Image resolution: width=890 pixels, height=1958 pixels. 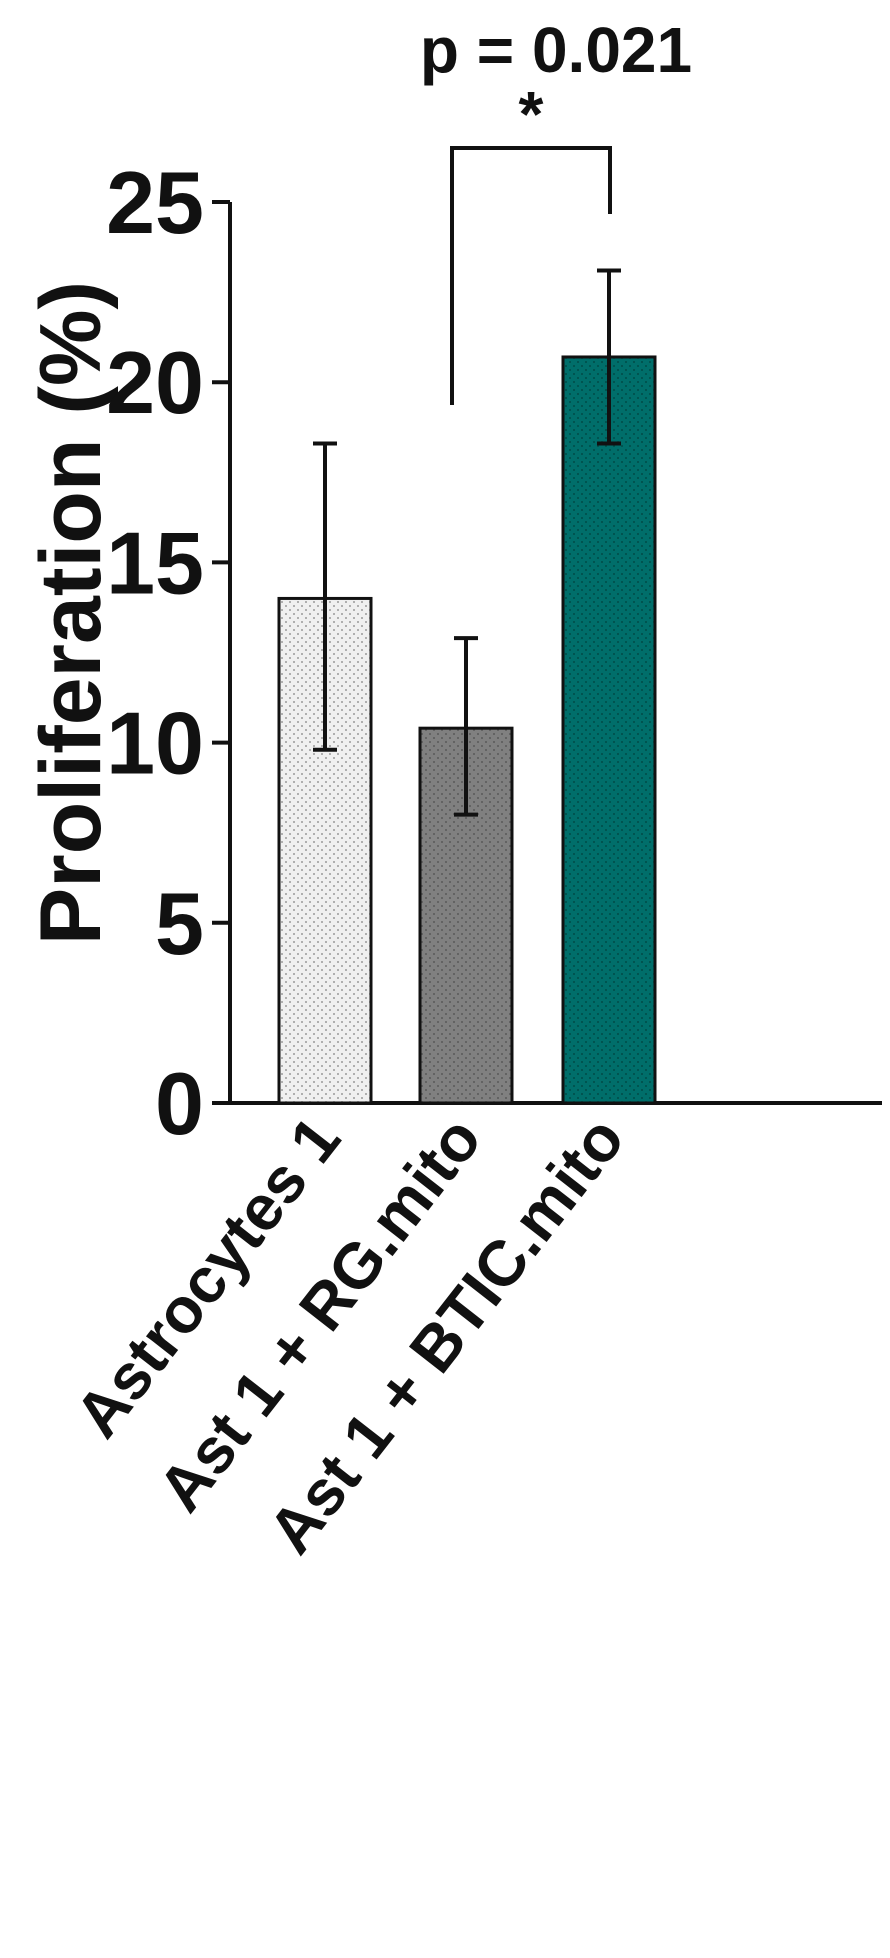 I want to click on significance-group: *p = 0.021, so click(x=556, y=209).